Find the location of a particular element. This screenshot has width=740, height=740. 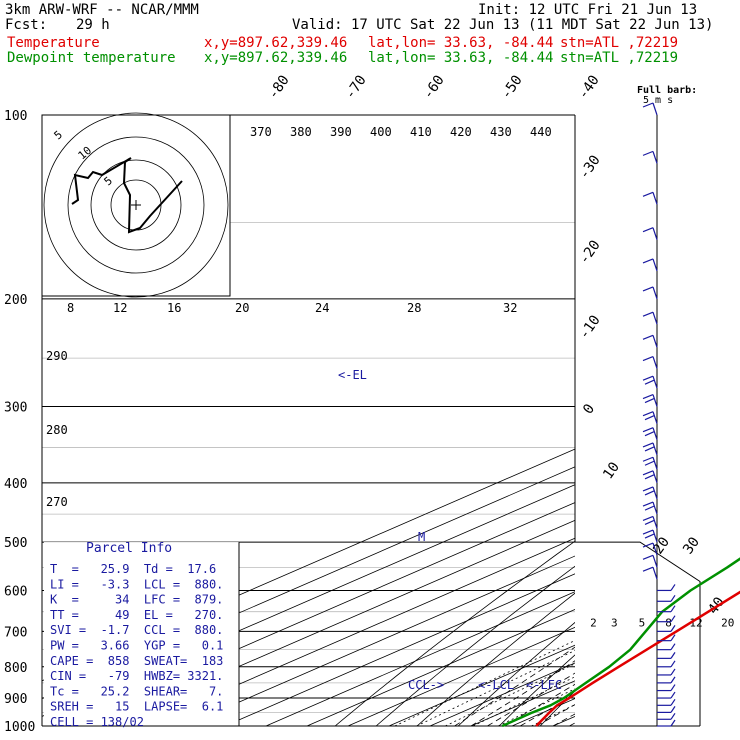

pressure-label-300: 300 is located at coordinates (15, 408).